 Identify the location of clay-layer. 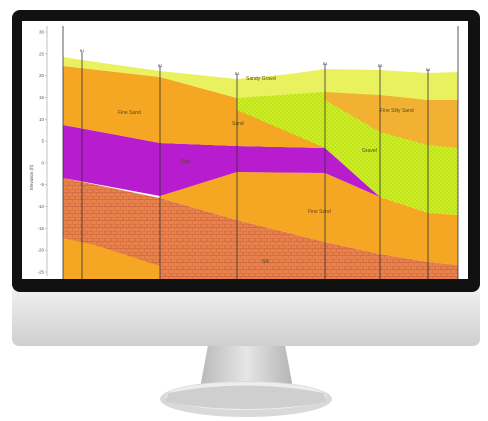
(221, 161).